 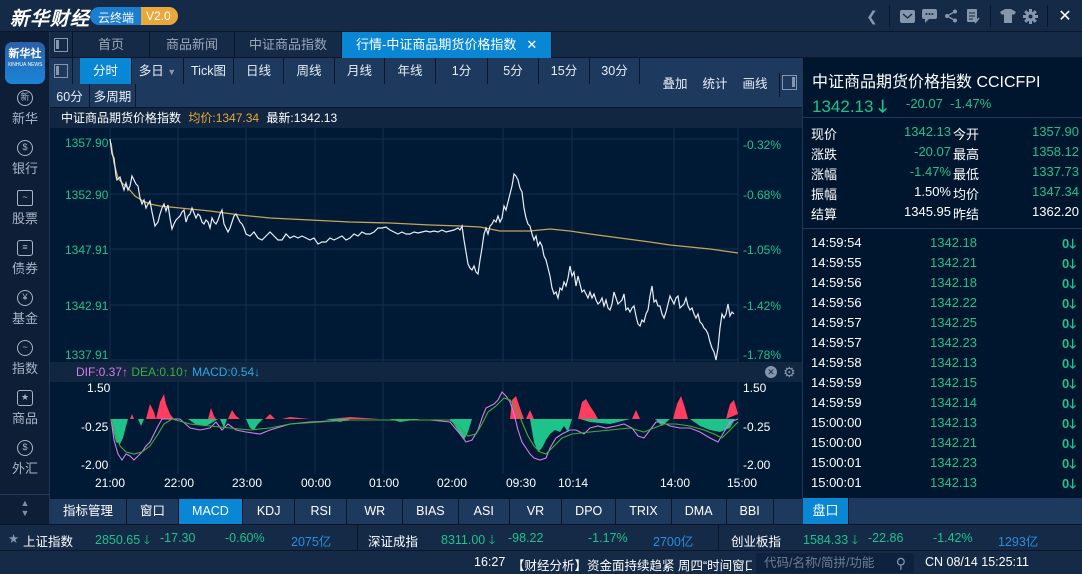 What do you see at coordinates (288, 45) in the screenshot?
I see `tab-csi-commodity-index: 中证商品指数` at bounding box center [288, 45].